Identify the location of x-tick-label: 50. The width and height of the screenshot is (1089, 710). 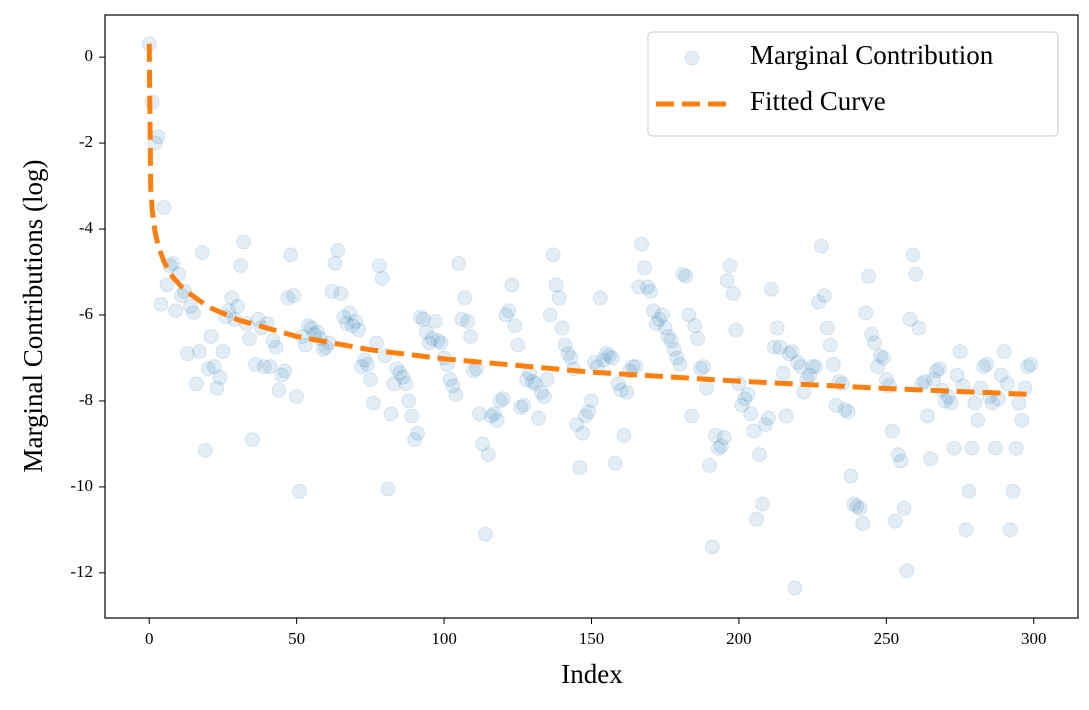
(296, 638).